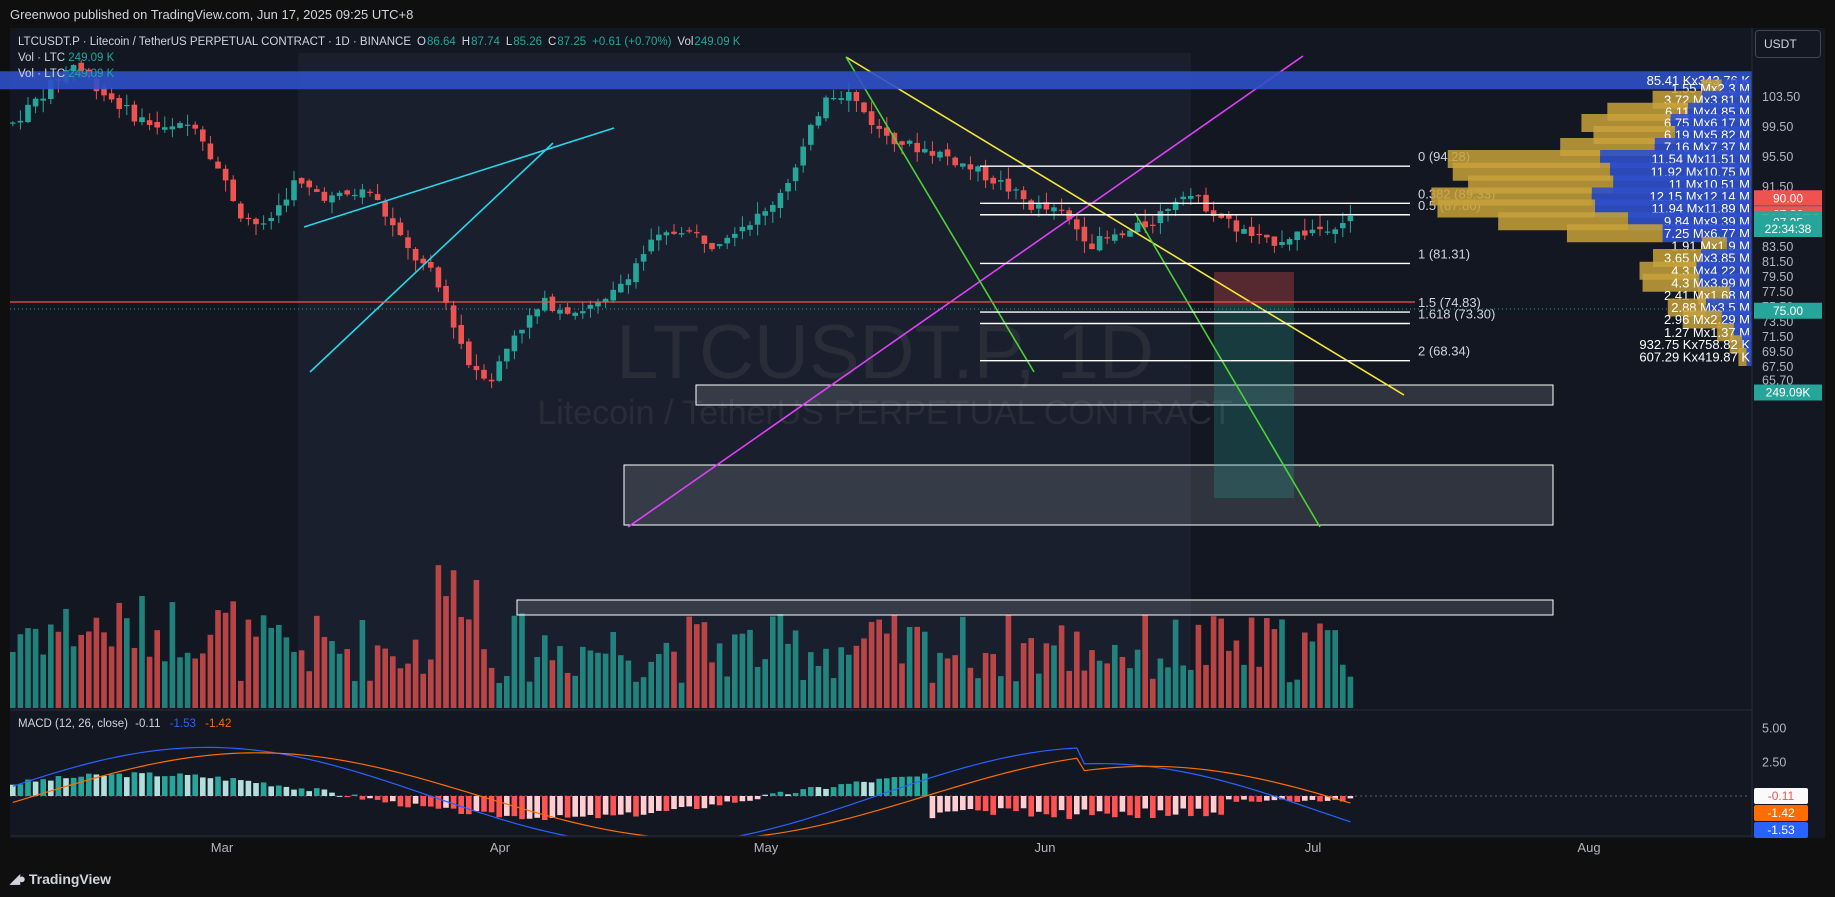 This screenshot has width=1835, height=897. I want to click on vp-gold, so click(1614, 233).